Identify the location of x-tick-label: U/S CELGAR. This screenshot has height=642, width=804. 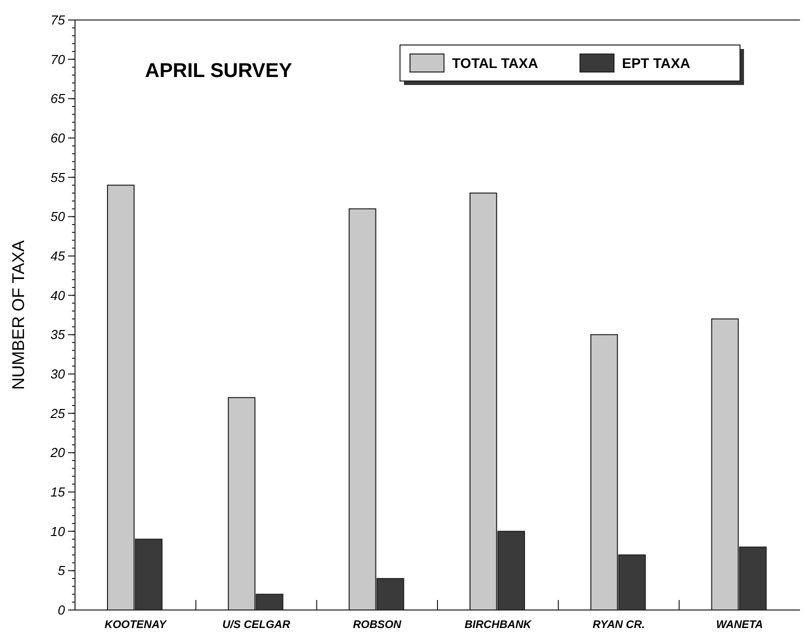
(256, 625).